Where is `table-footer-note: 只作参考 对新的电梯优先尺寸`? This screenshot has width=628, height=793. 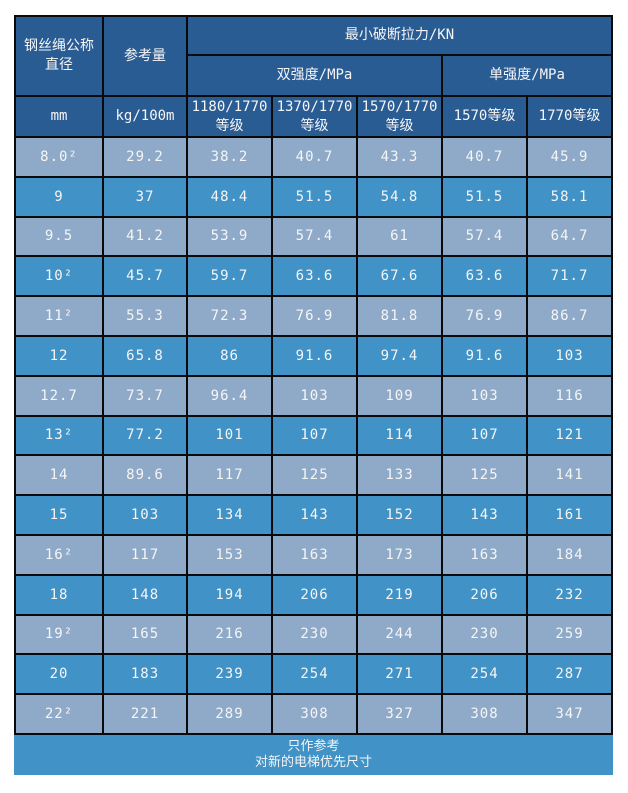 table-footer-note: 只作参考 对新的电梯优先尺寸 is located at coordinates (314, 754).